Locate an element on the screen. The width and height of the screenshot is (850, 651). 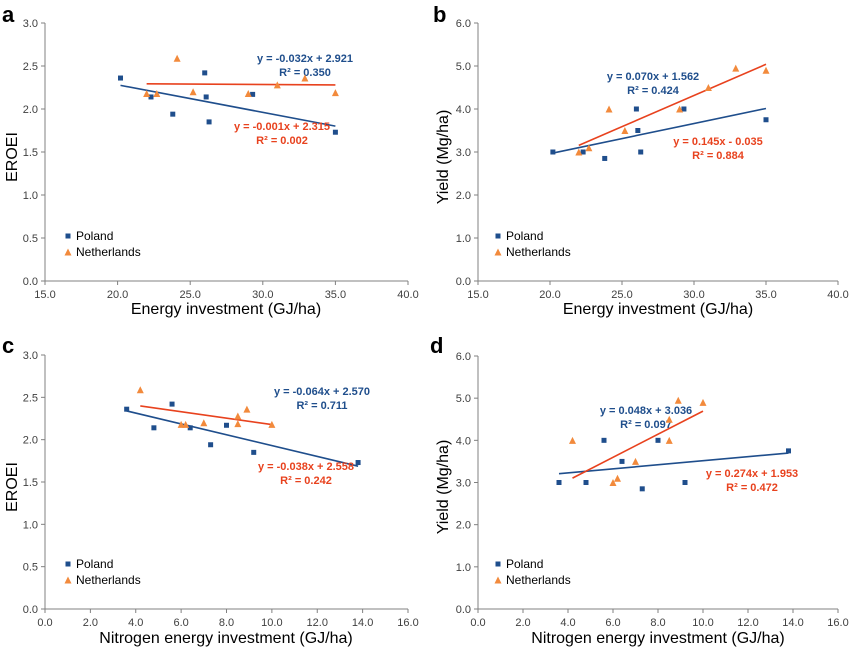
y-tick-label: 1.5 is located at coordinates (30, 153).